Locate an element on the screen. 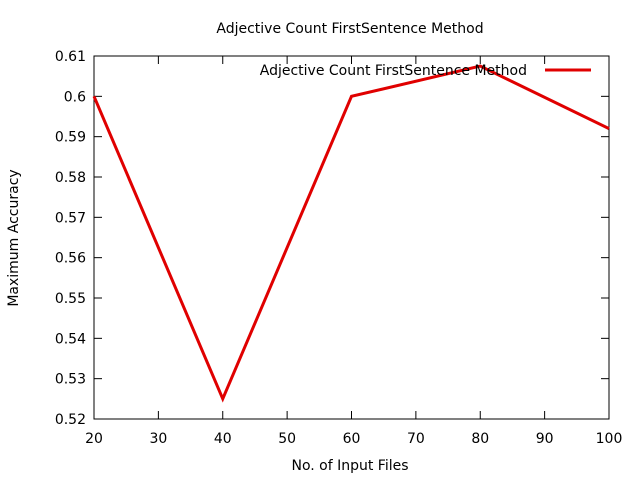 The height and width of the screenshot is (480, 640). x-tick-label: 80 is located at coordinates (480, 439).